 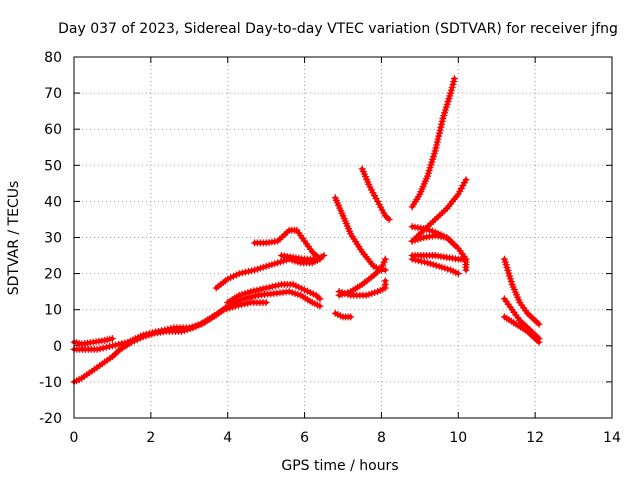 What do you see at coordinates (458, 438) in the screenshot?
I see `x-tick-label: 10` at bounding box center [458, 438].